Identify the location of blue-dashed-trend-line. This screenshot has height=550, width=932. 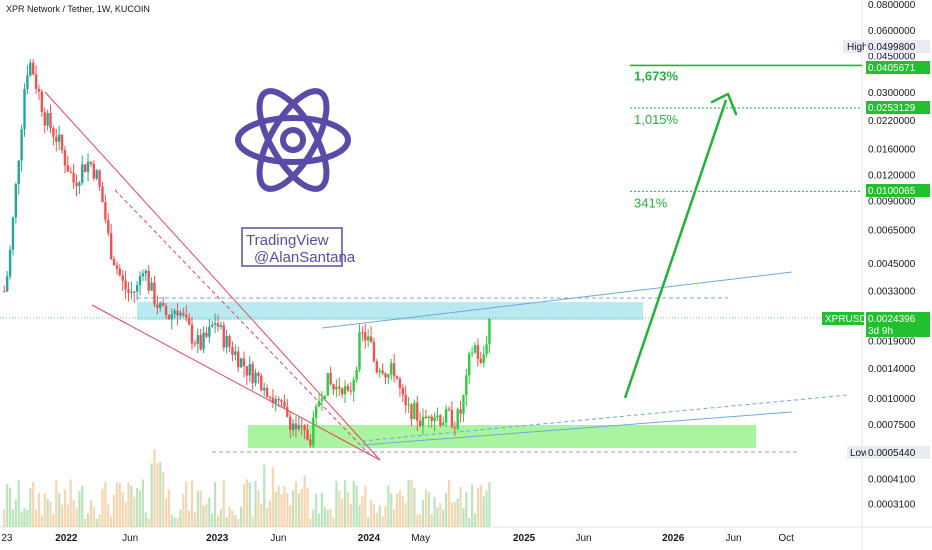
(605, 418).